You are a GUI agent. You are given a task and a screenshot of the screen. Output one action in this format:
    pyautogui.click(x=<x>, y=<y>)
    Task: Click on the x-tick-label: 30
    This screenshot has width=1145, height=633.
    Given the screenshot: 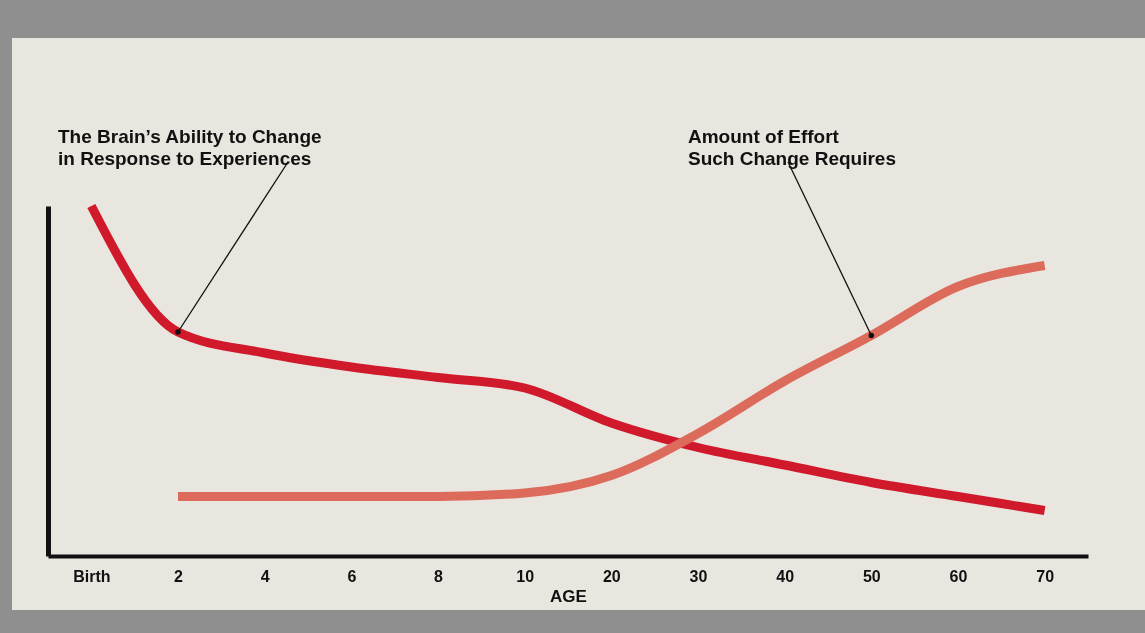 What is the action you would take?
    pyautogui.click(x=698, y=576)
    